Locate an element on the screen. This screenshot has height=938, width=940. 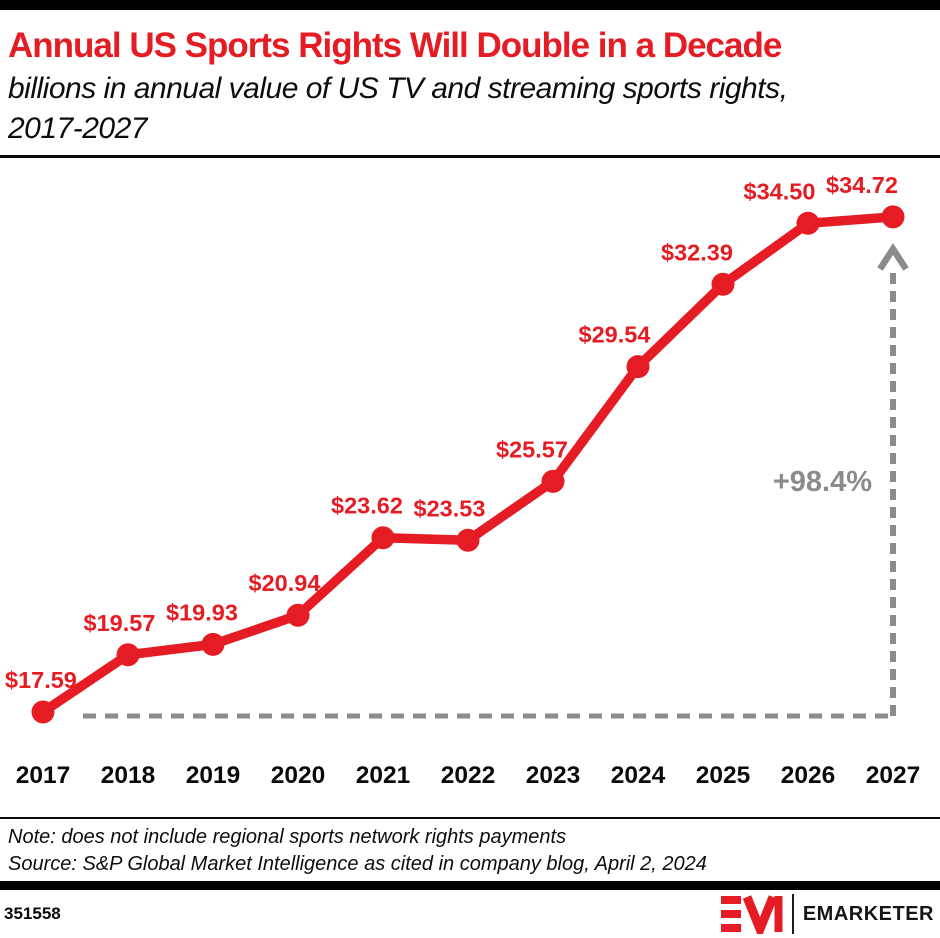
emarketer-logo: EMARKETER is located at coordinates (827, 914).